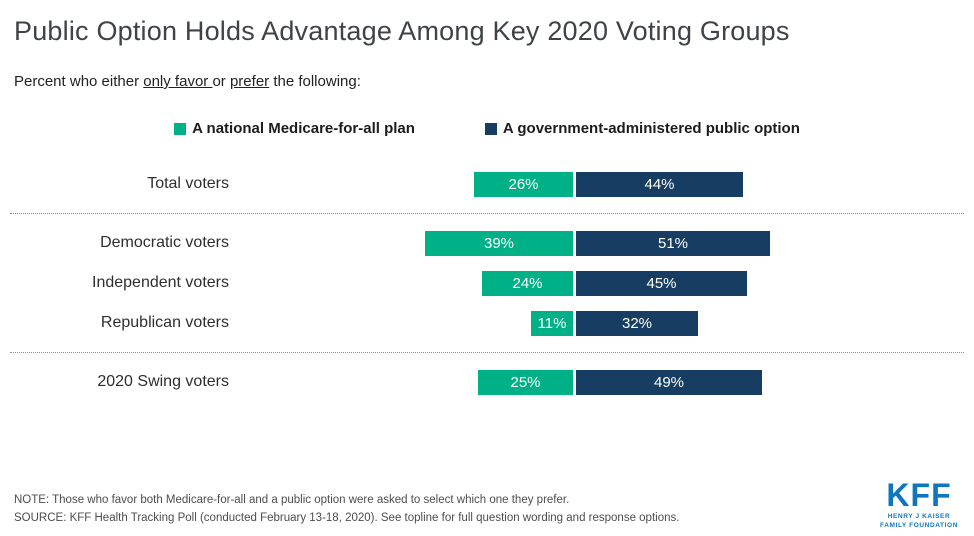 The image size is (974, 536). I want to click on row-label: Republican voters, so click(164, 322).